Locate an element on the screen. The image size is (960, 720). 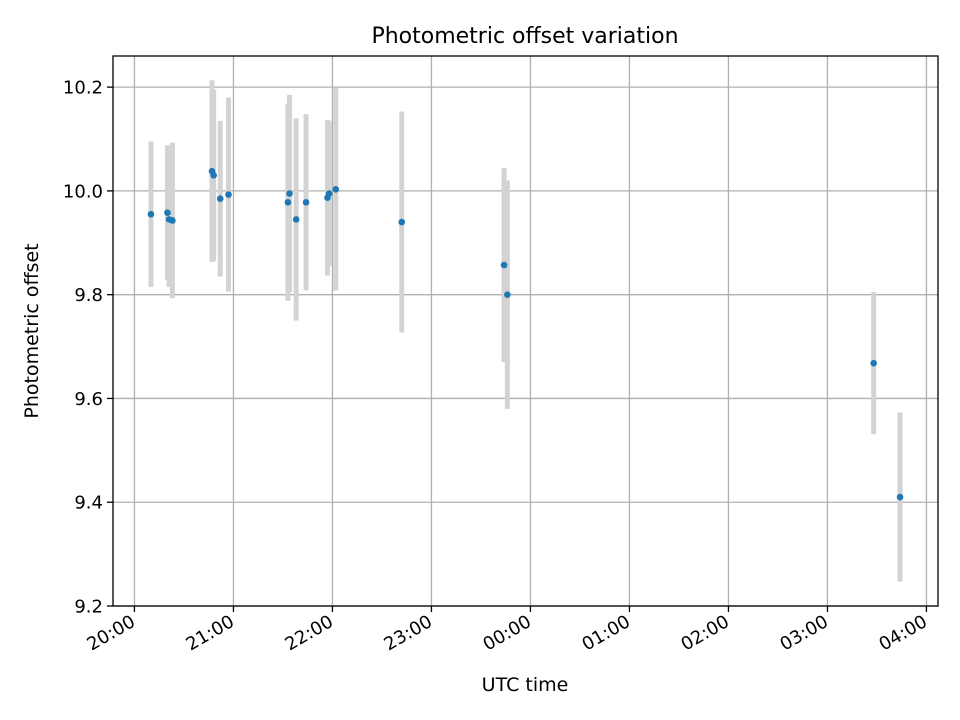
y-tick-label: 9.2 is located at coordinates (88, 607).